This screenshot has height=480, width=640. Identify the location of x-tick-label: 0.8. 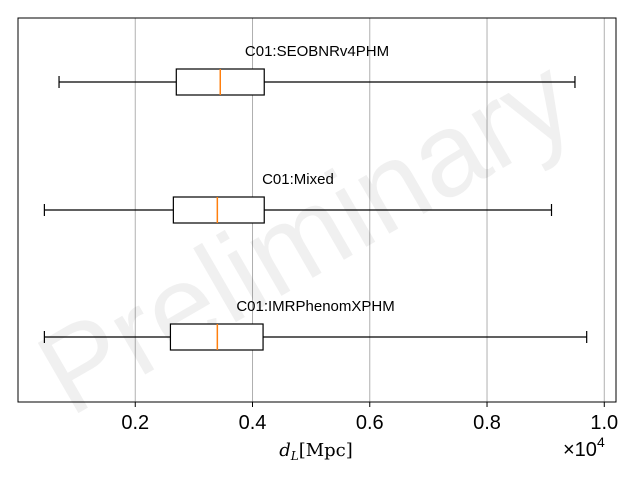
(487, 423).